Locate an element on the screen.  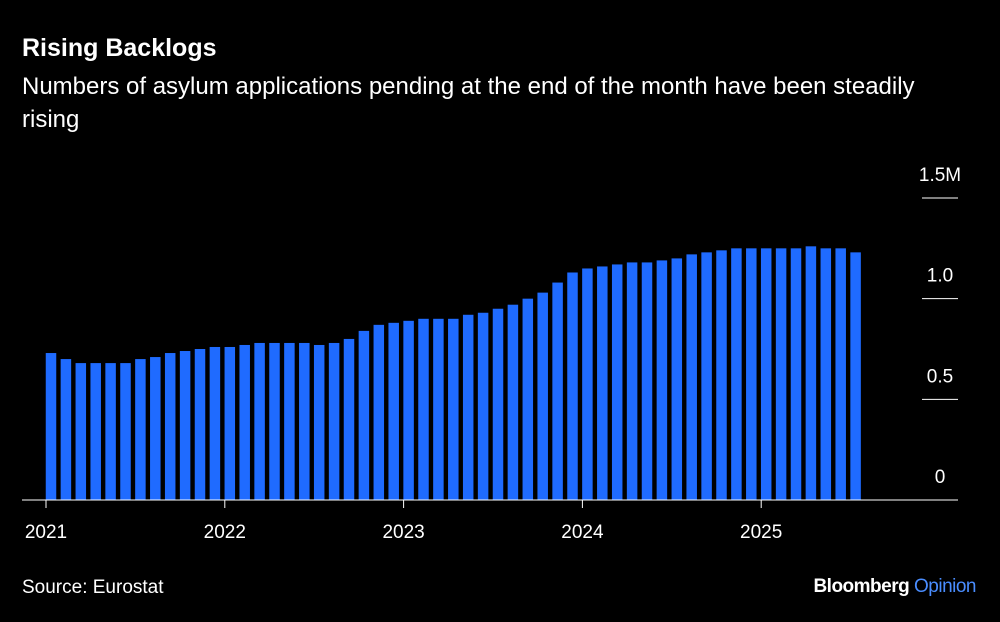
x-tick-label: 2024 is located at coordinates (582, 532).